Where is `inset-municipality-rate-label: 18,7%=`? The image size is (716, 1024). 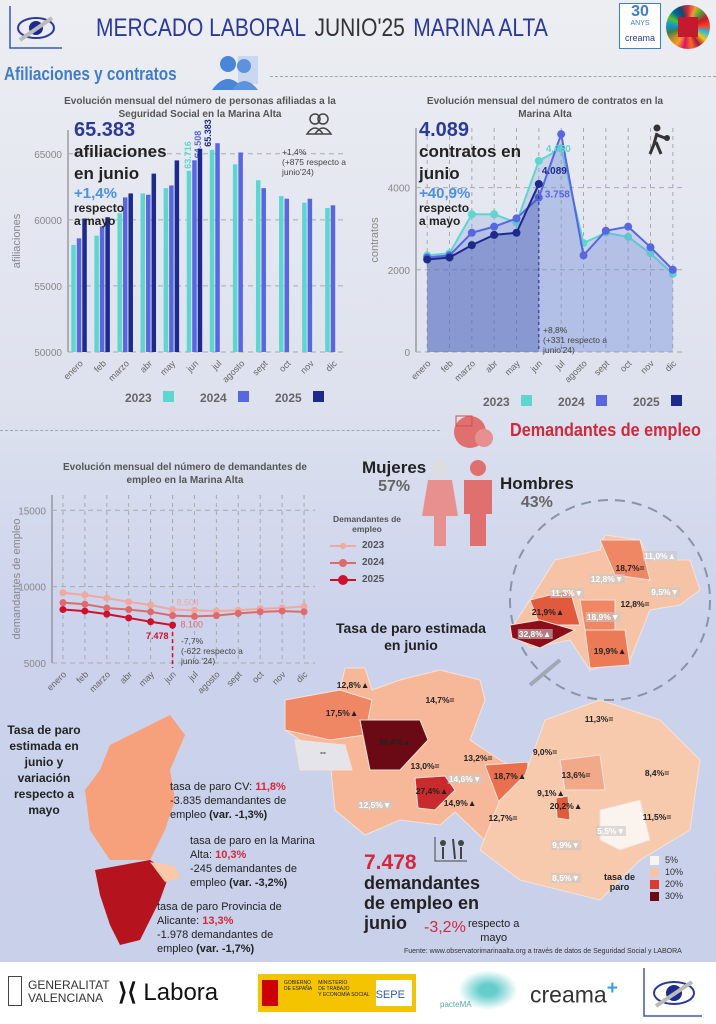
inset-municipality-rate-label: 18,7%= is located at coordinates (630, 568).